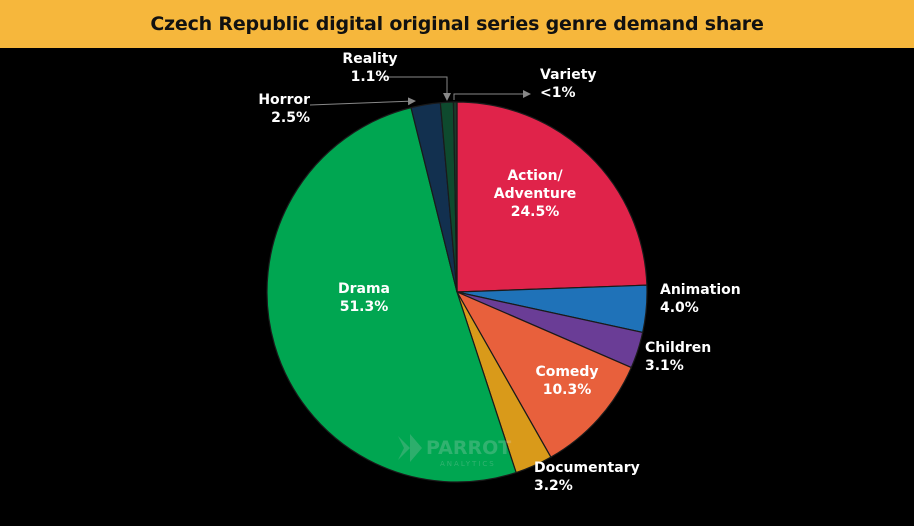 This screenshot has height=526, width=914. I want to click on slice-action-adventure, so click(552, 197).